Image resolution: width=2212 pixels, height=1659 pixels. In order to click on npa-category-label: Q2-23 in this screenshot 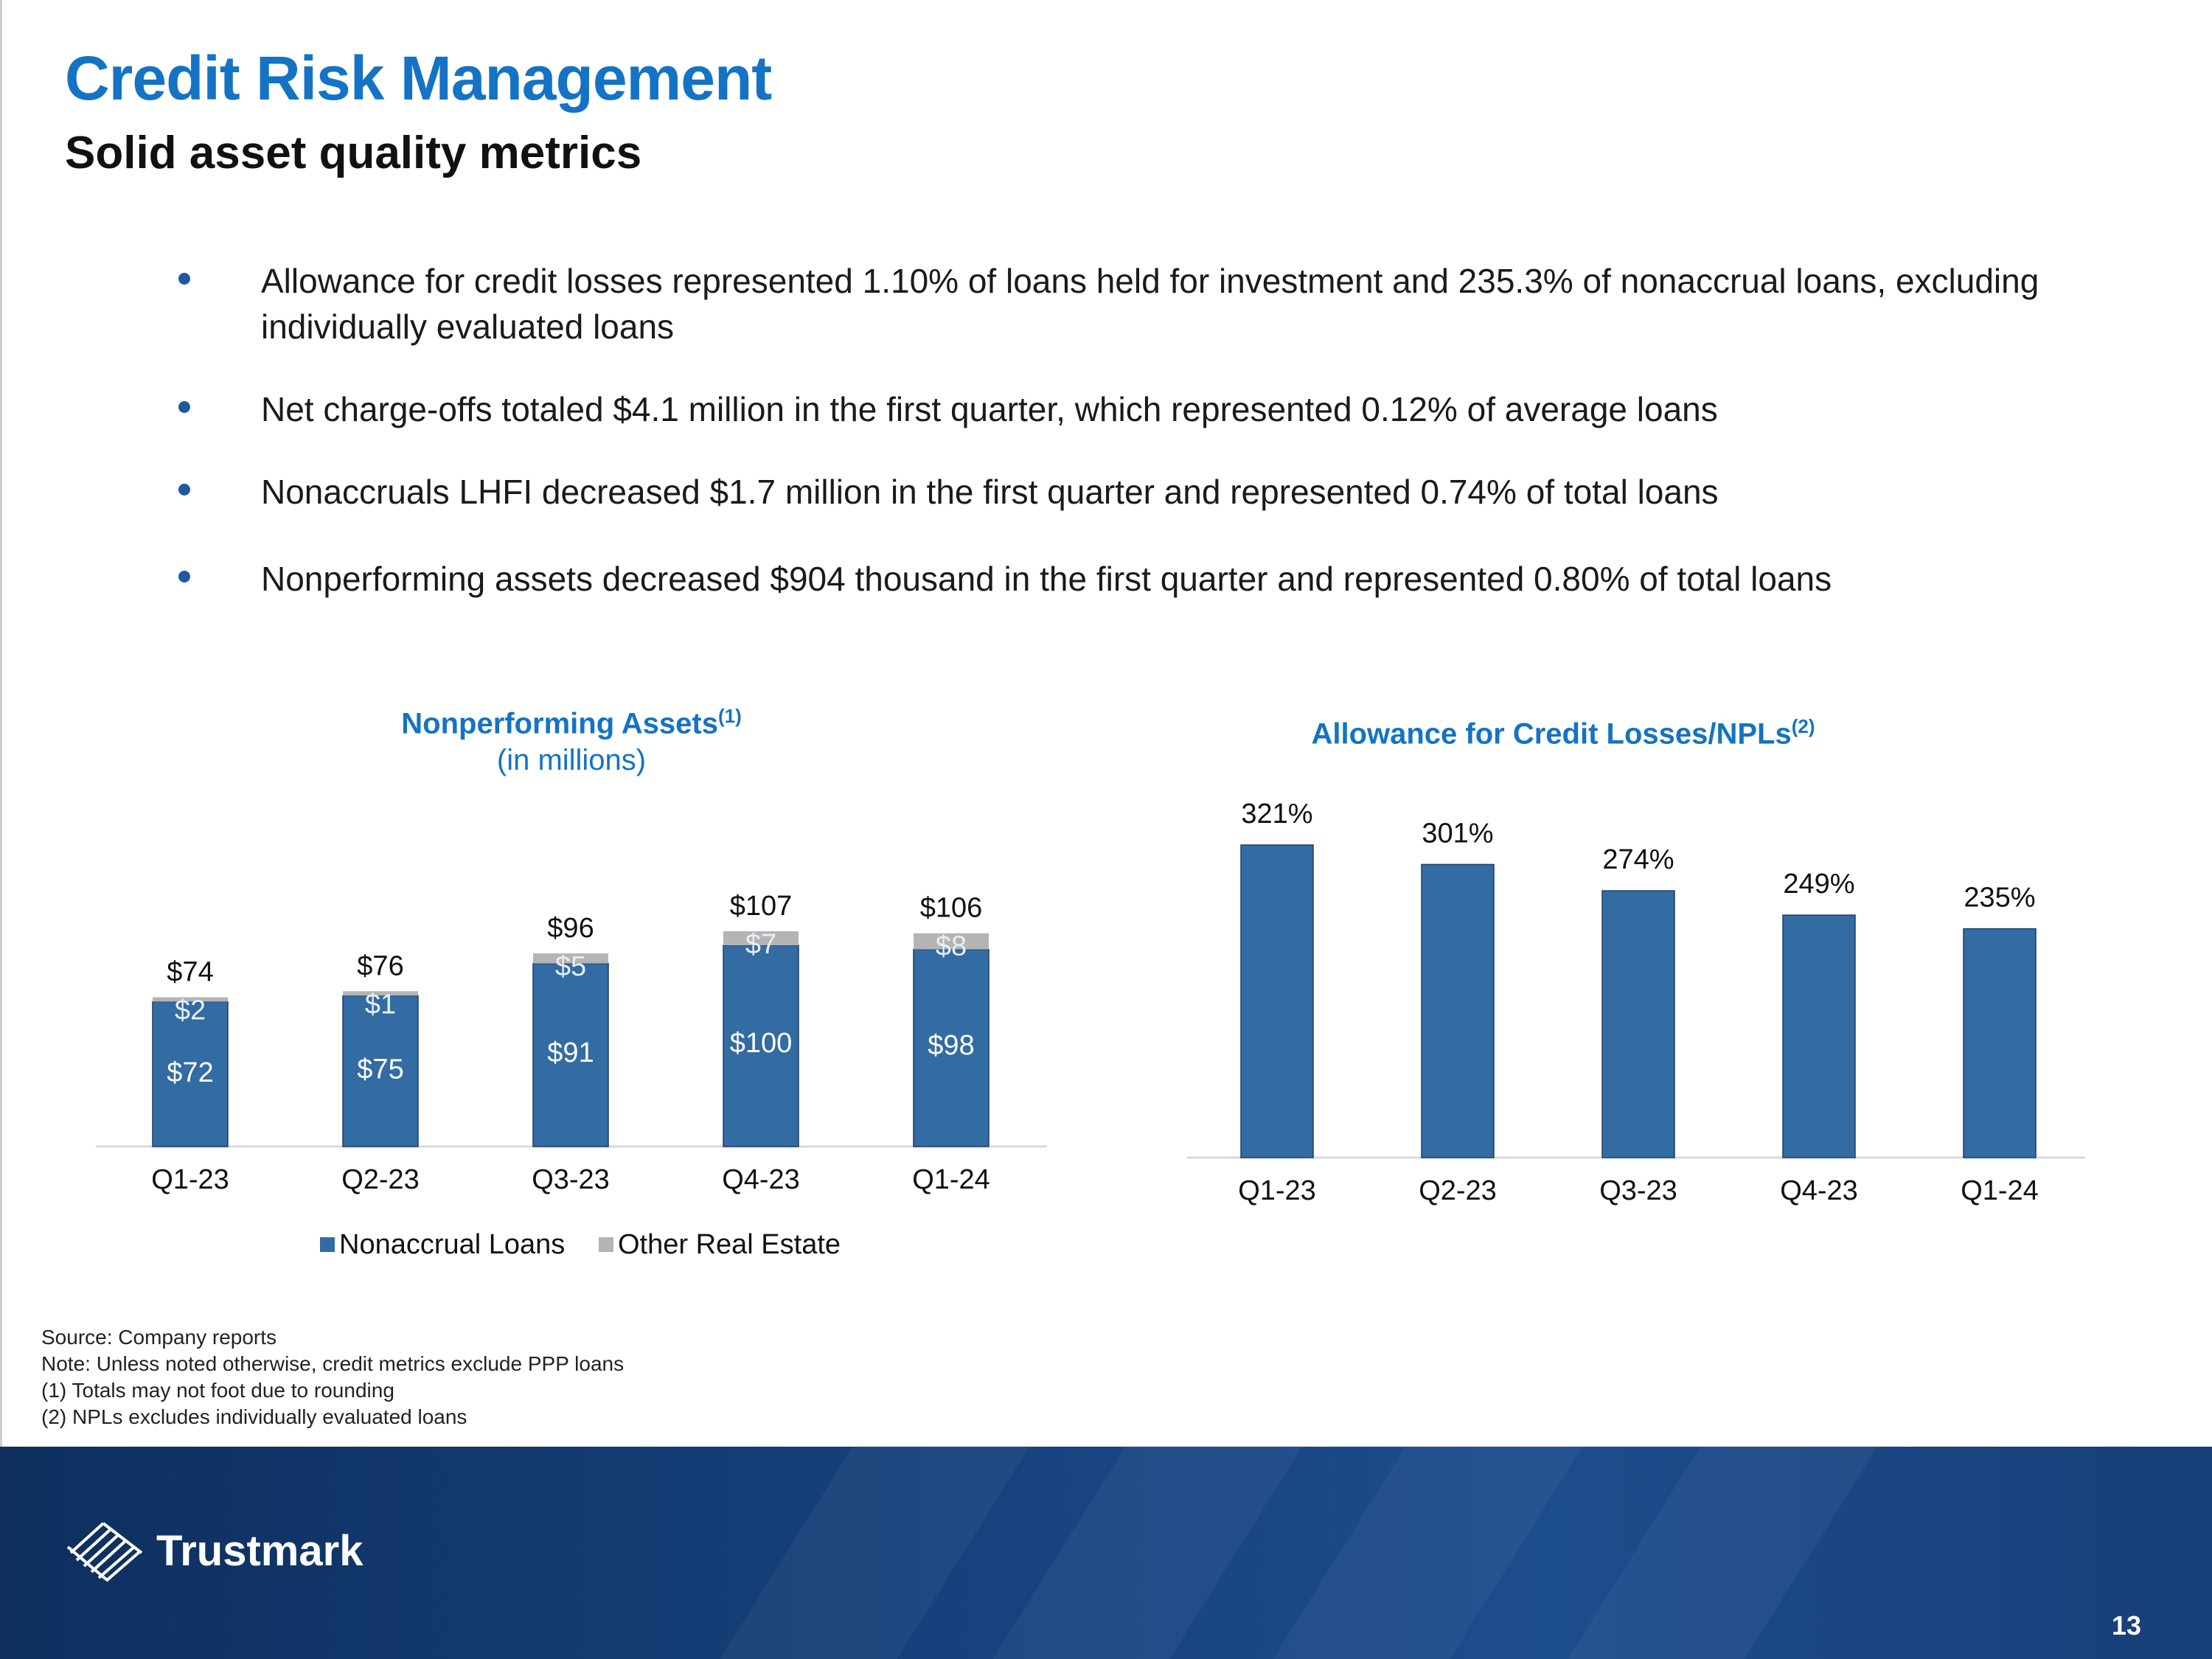, I will do `click(380, 1179)`.